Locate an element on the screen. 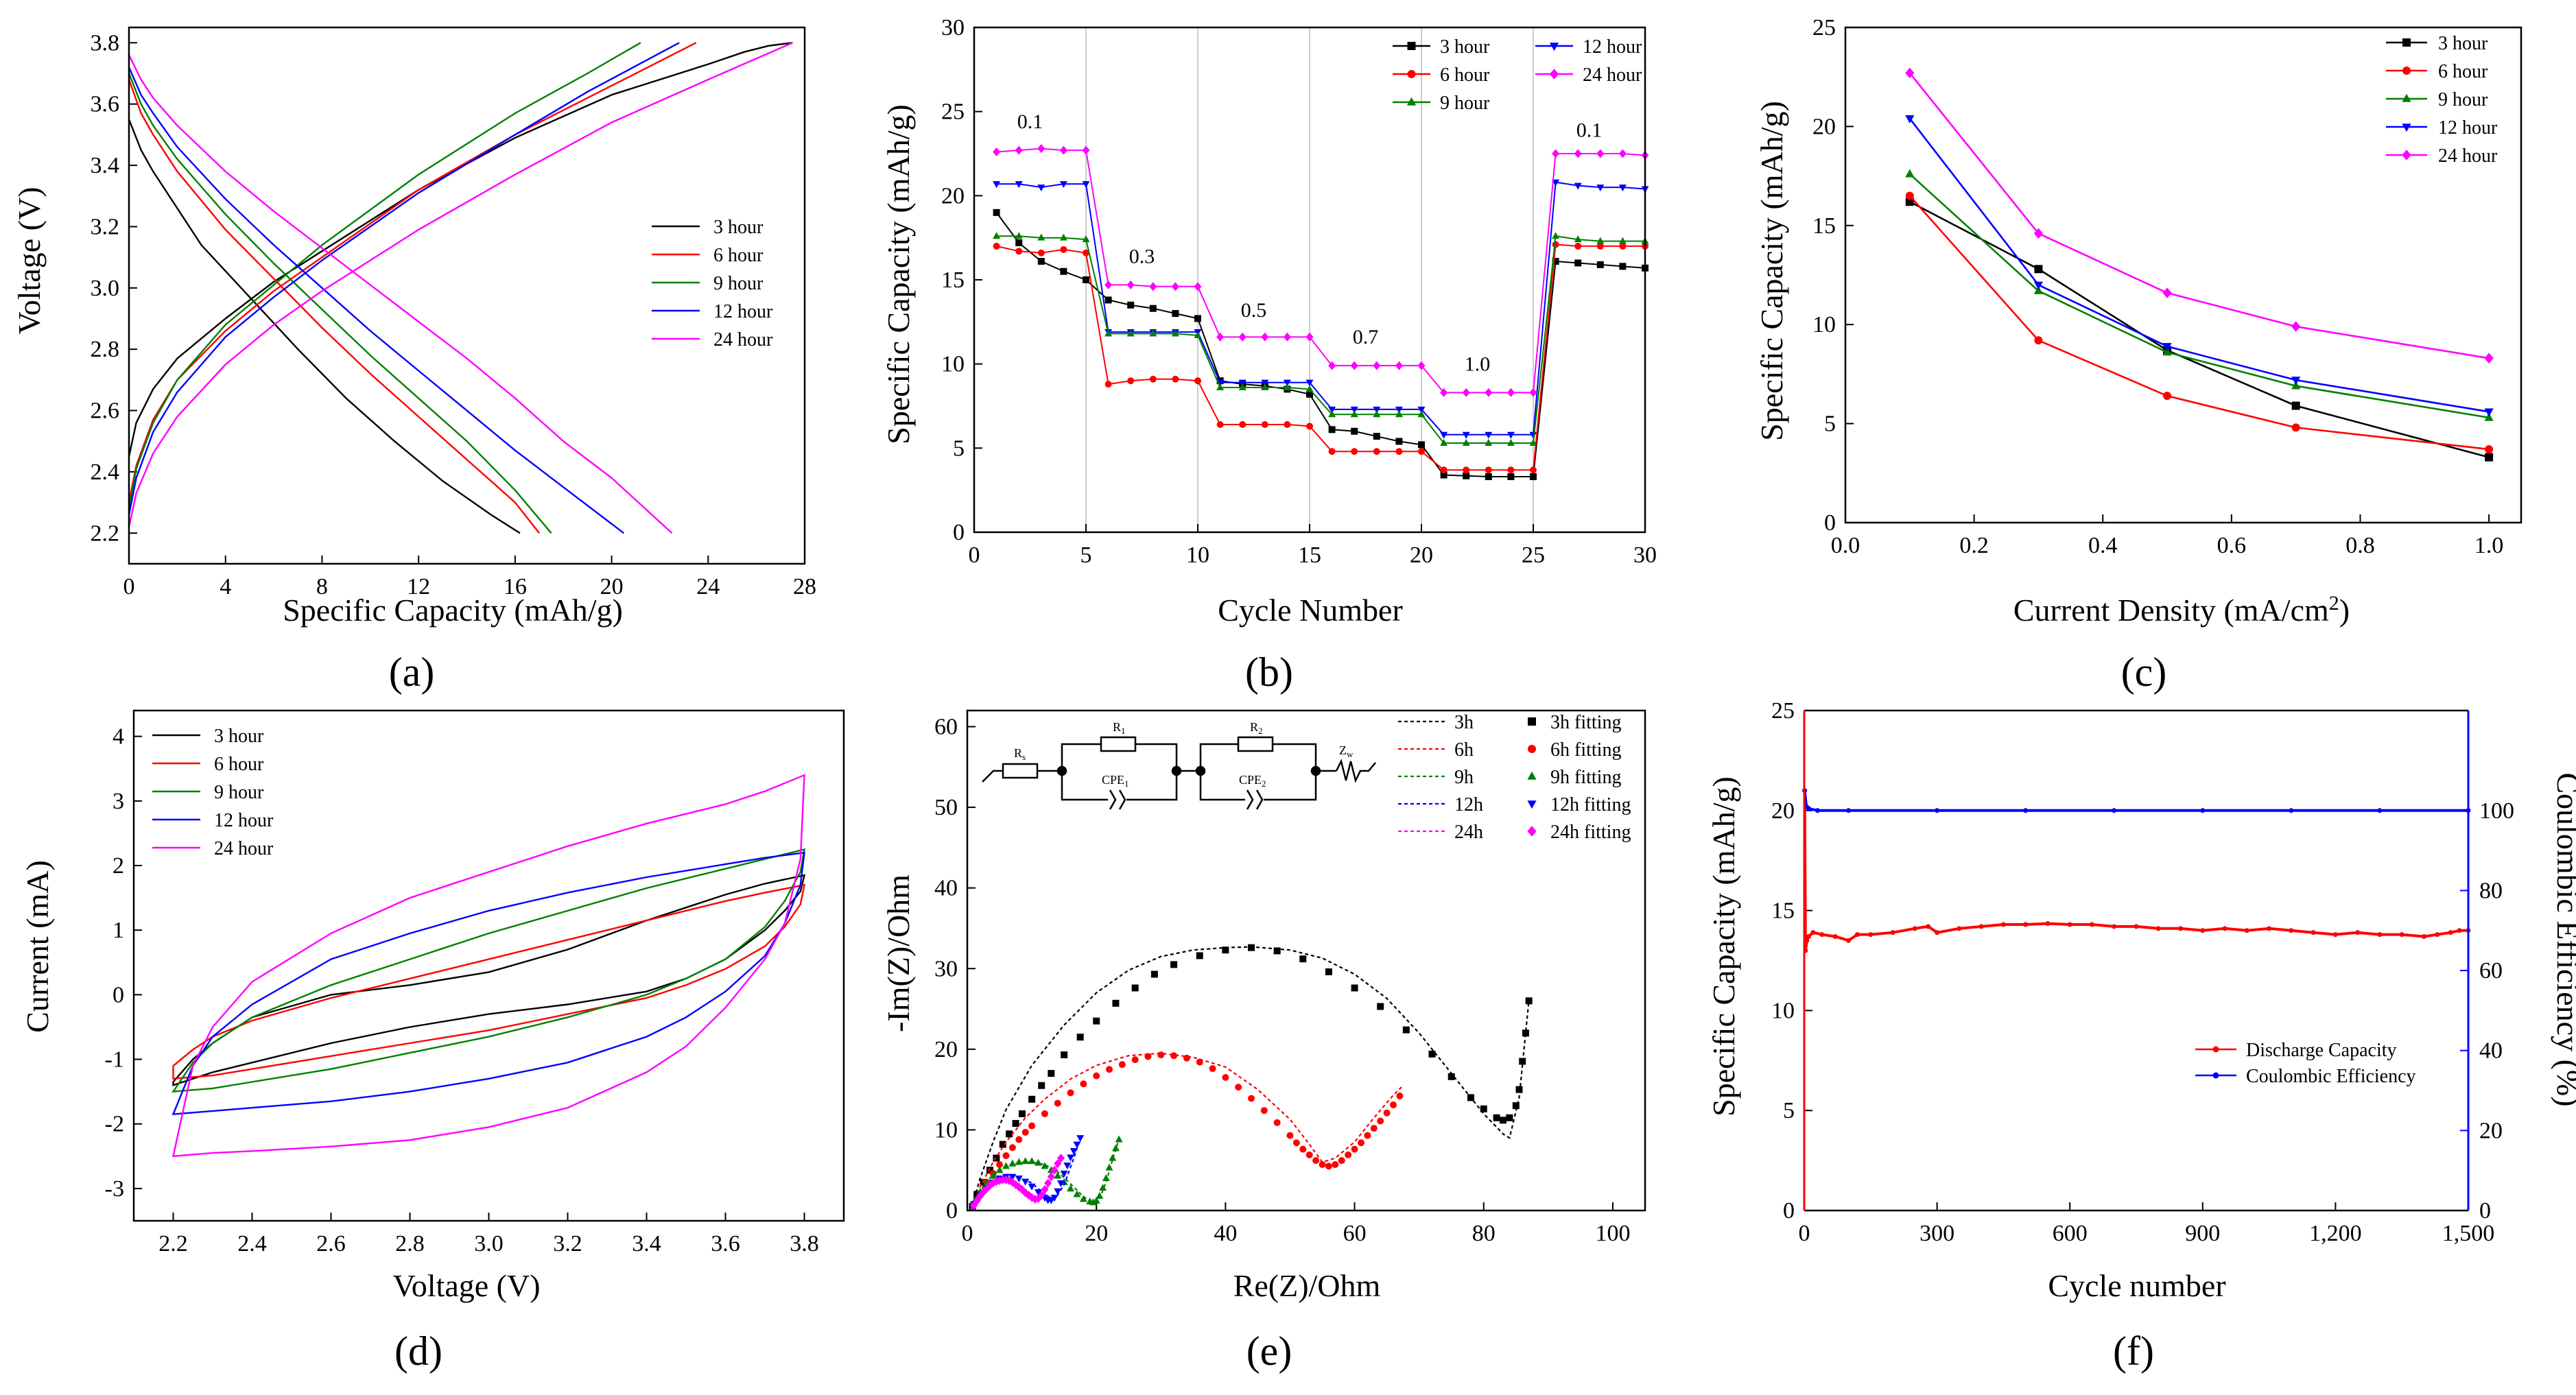  legend-label-e-5: 9h fitting is located at coordinates (1585, 777).